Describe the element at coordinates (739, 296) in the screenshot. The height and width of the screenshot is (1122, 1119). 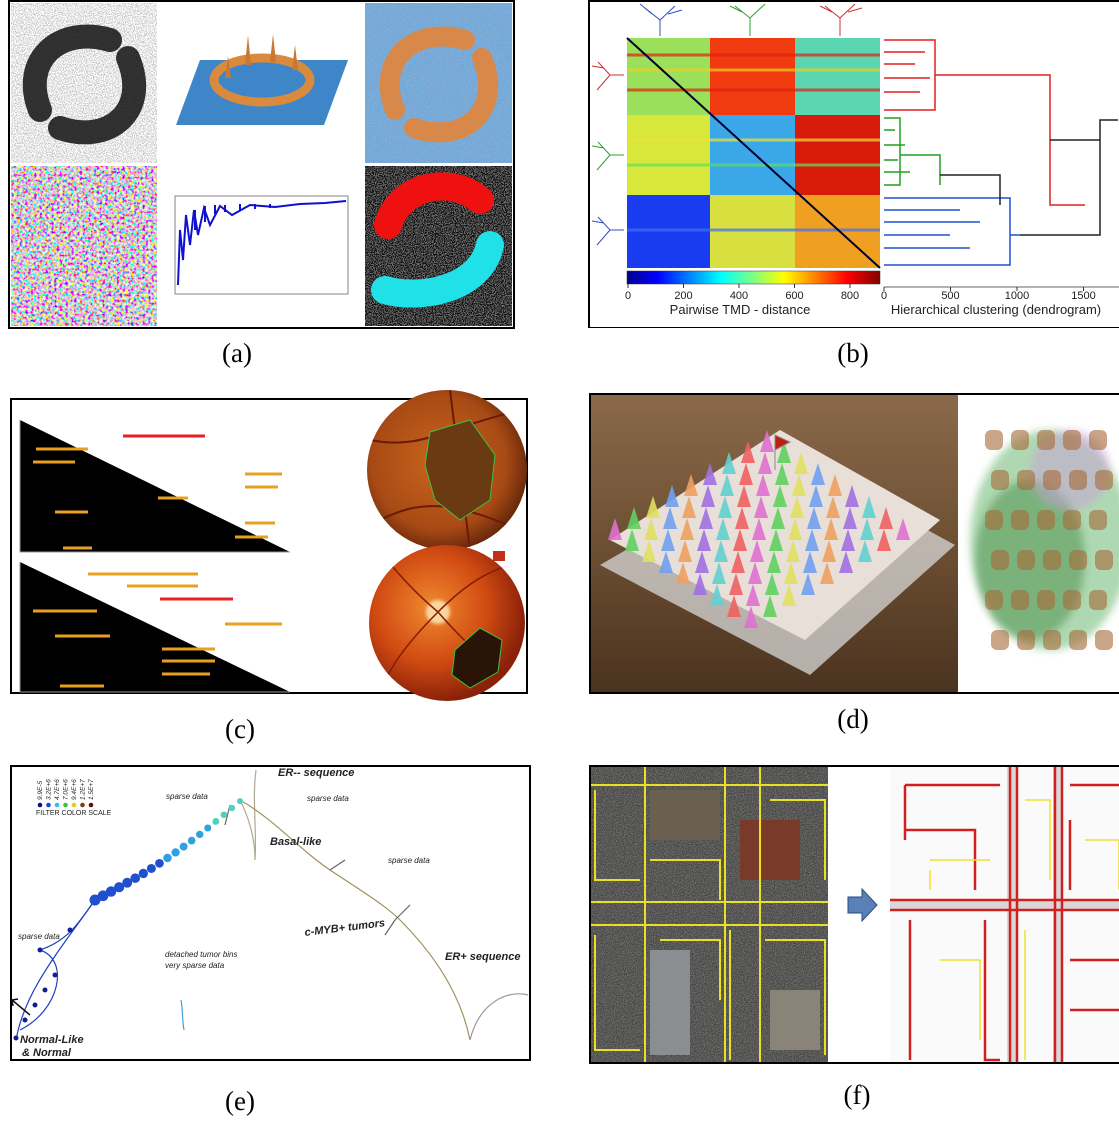
I see `tick-label: 400` at that location.